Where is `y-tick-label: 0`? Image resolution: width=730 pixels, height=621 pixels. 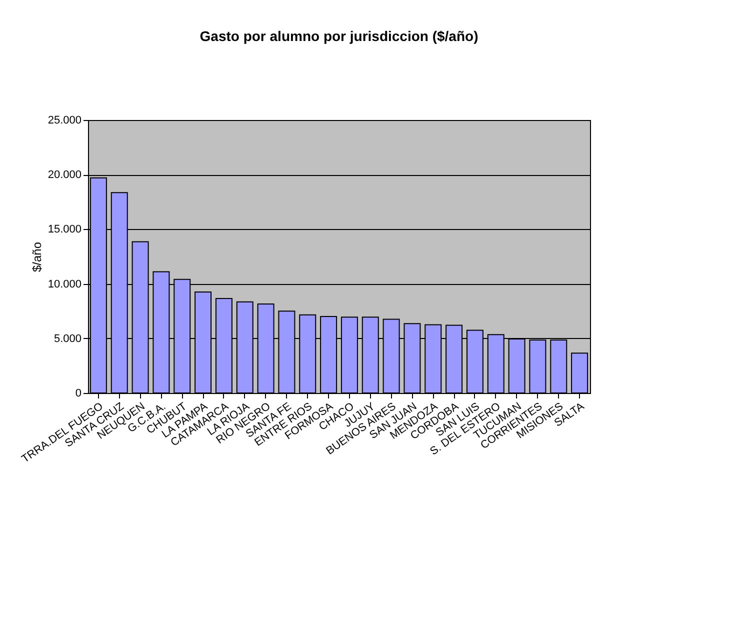
y-tick-label: 0 is located at coordinates (78, 394).